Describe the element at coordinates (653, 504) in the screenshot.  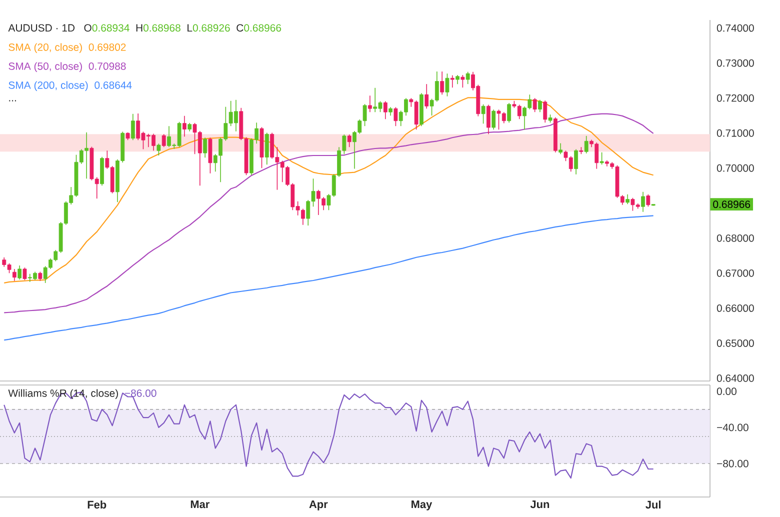
I see `x-tick-label: Jul` at that location.